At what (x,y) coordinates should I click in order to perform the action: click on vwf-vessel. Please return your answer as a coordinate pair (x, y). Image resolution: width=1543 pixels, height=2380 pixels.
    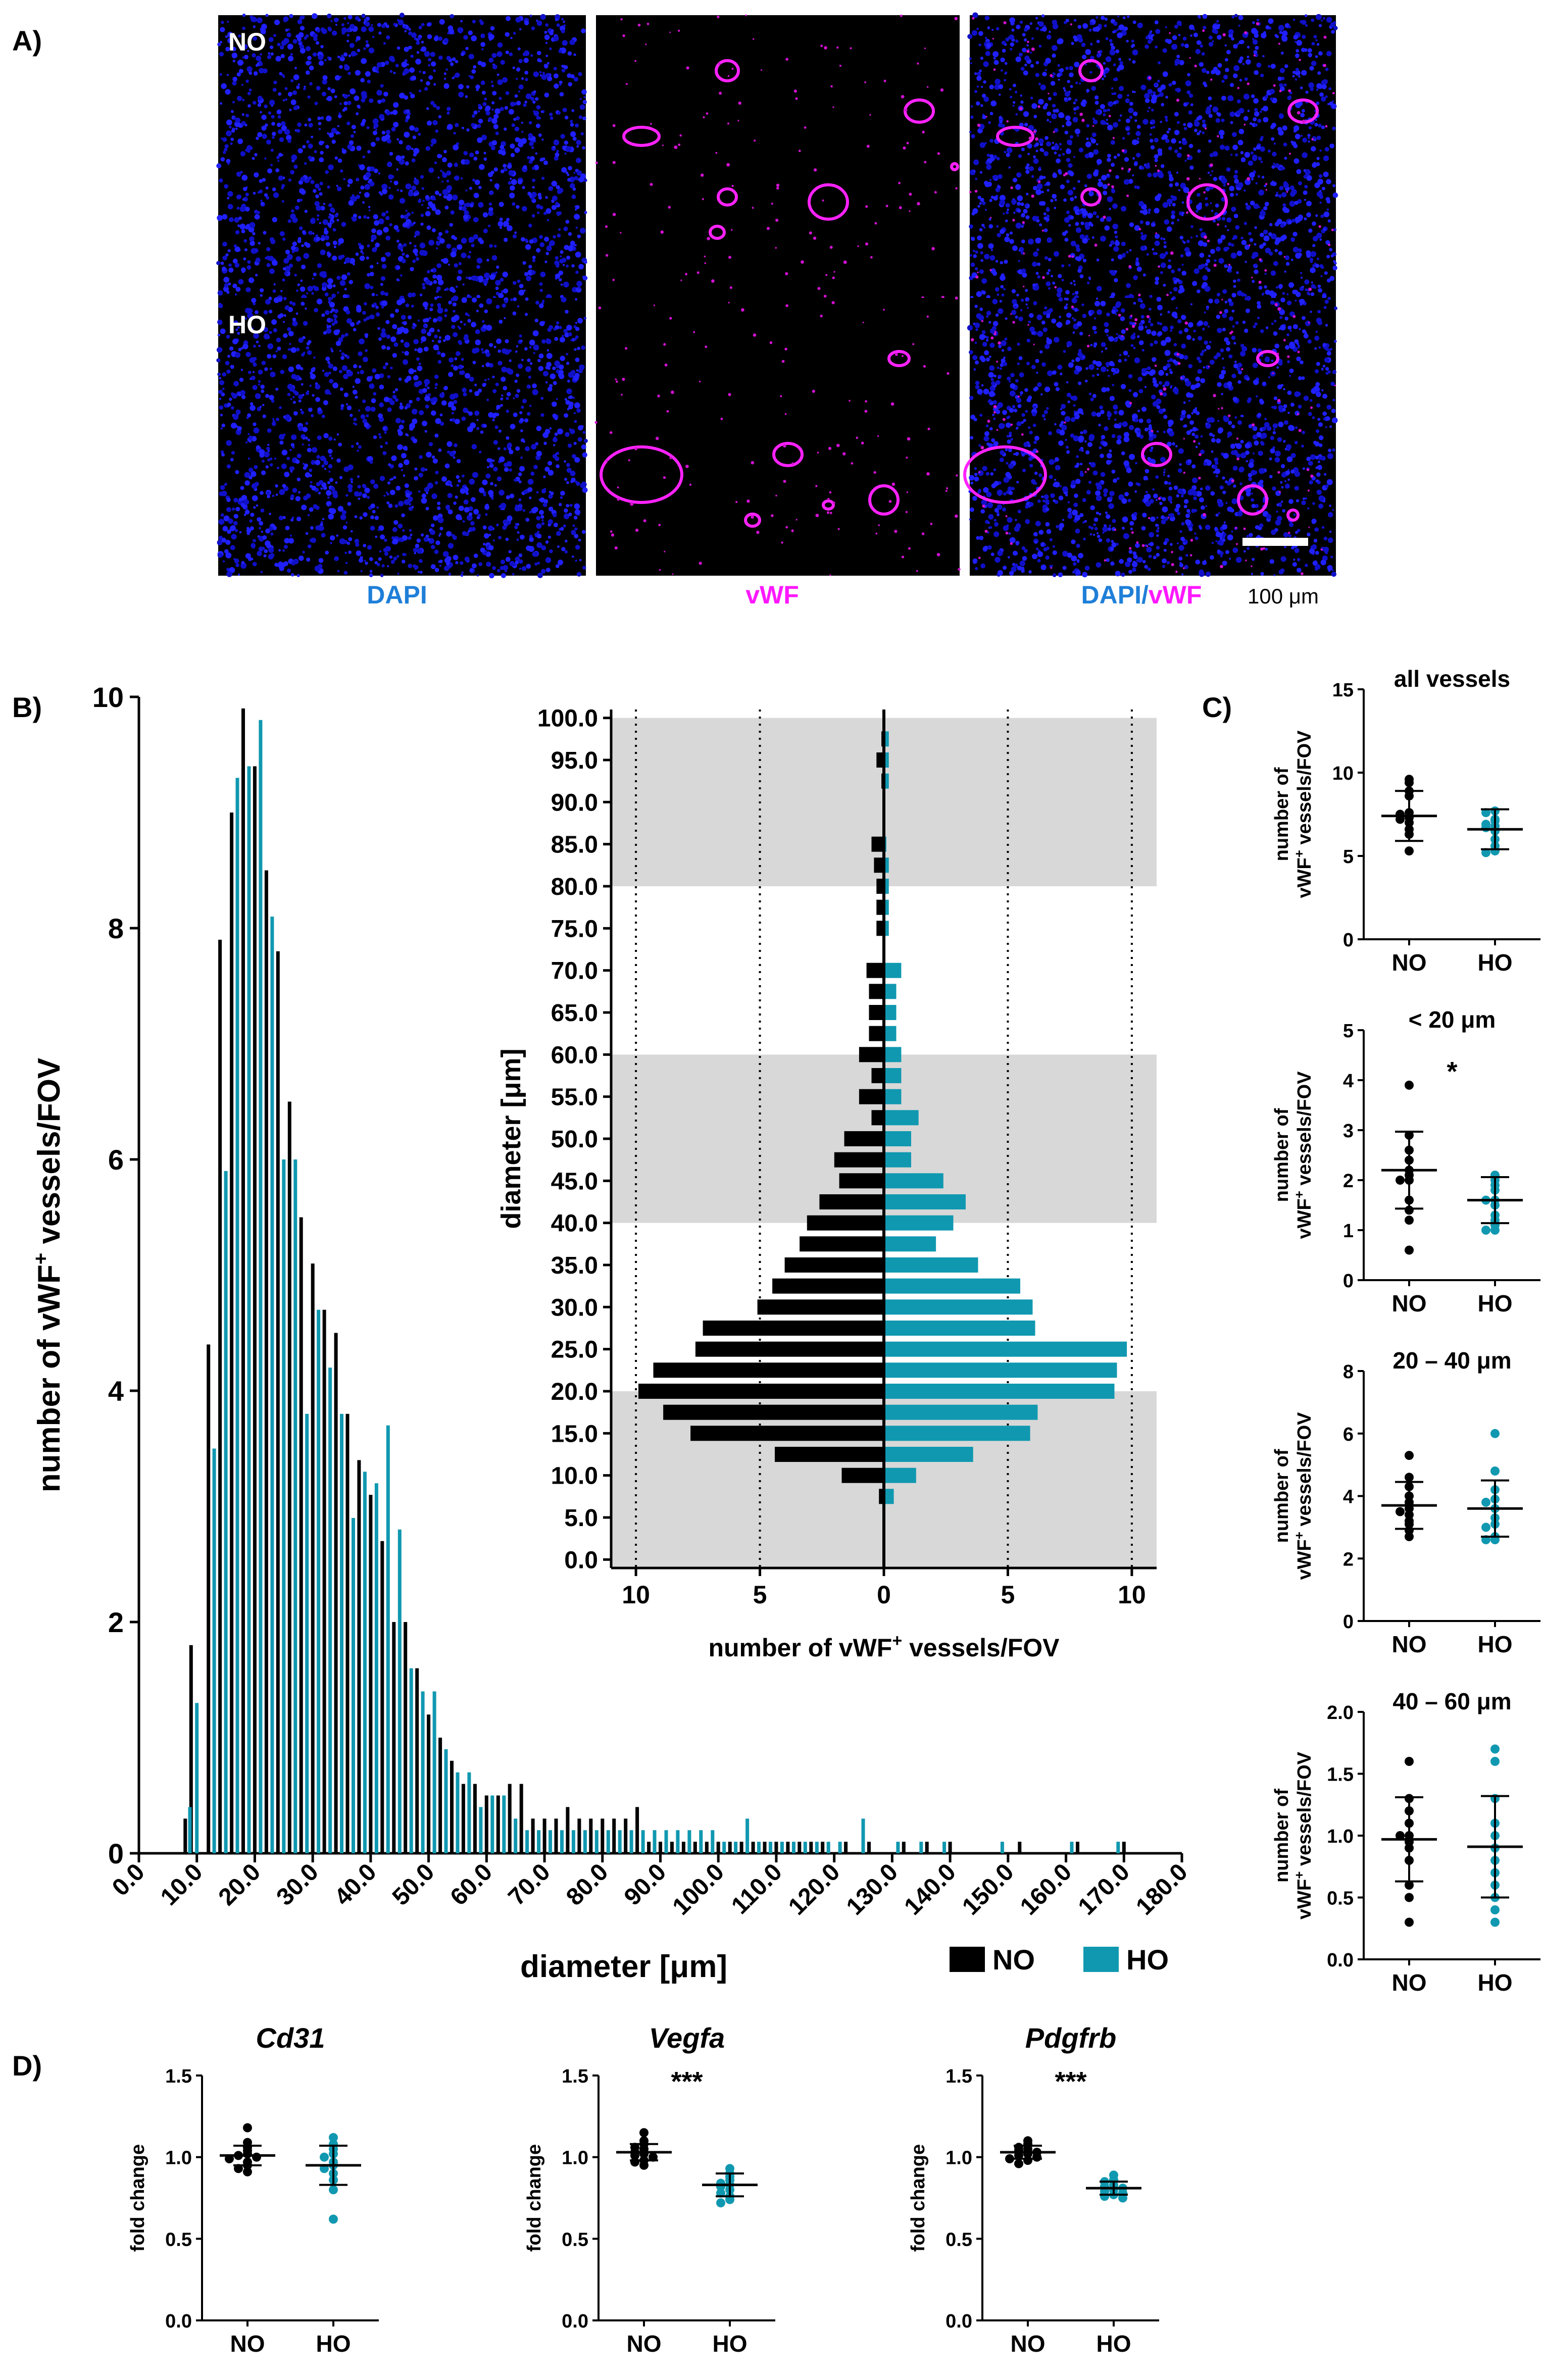
    Looking at the image, I should click on (1091, 71).